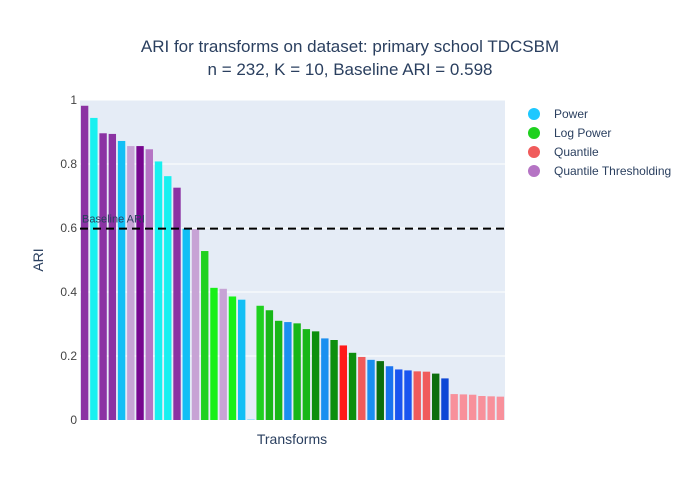 The width and height of the screenshot is (700, 500). I want to click on y-axis-label: ARI, so click(38, 259).